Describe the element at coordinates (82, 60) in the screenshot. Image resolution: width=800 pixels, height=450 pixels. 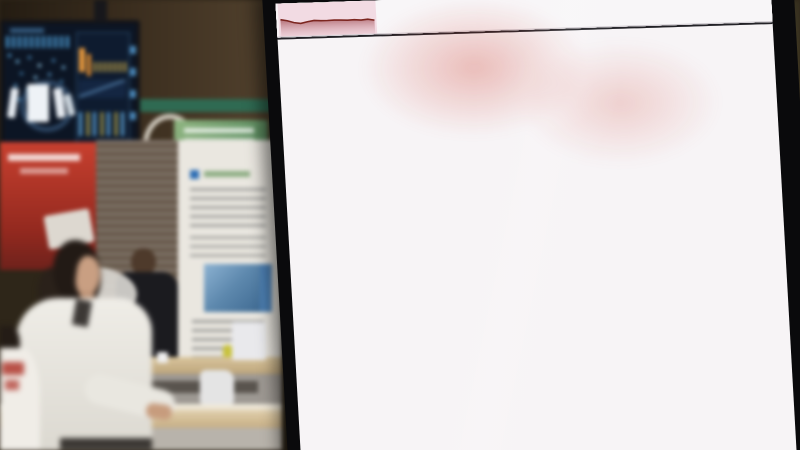
I see `tv-bar-chart-orange` at that location.